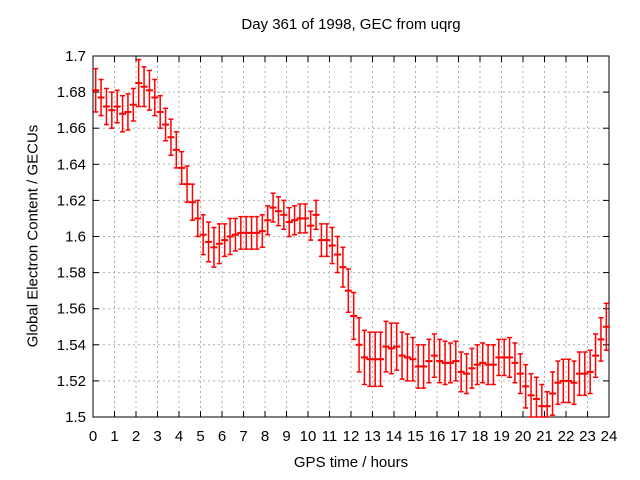  Describe the element at coordinates (544, 436) in the screenshot. I see `x-tick-label: 21` at that location.